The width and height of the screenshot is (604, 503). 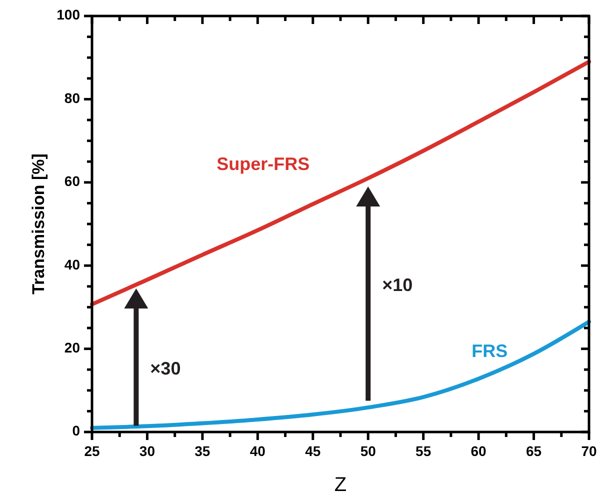 What do you see at coordinates (478, 451) in the screenshot?
I see `x-tick-label: 60` at bounding box center [478, 451].